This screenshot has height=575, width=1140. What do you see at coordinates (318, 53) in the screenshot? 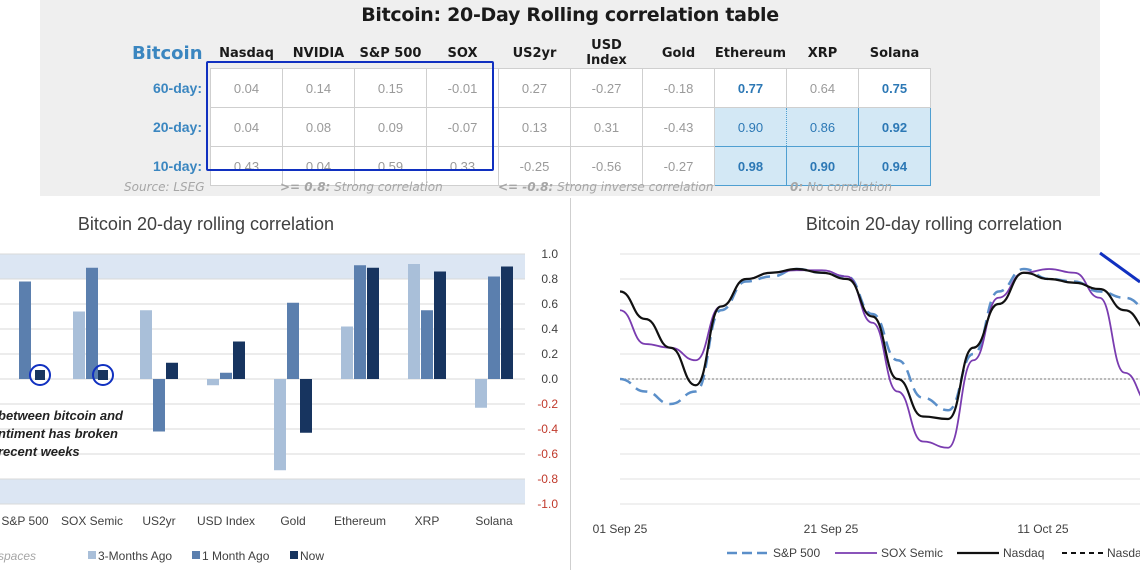
I see `column-header: NVIDIA` at bounding box center [318, 53].